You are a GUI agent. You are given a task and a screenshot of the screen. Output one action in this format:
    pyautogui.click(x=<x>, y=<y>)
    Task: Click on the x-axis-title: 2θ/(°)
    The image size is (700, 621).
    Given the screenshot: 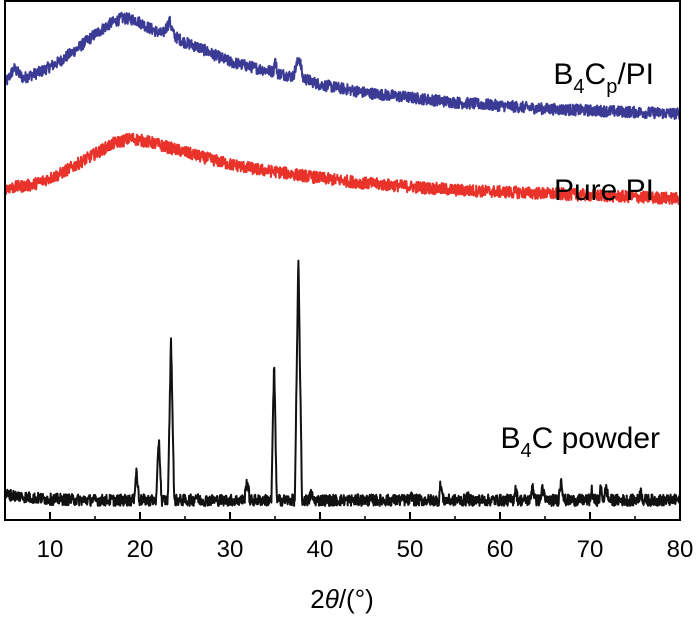 What is the action you would take?
    pyautogui.click(x=342, y=599)
    